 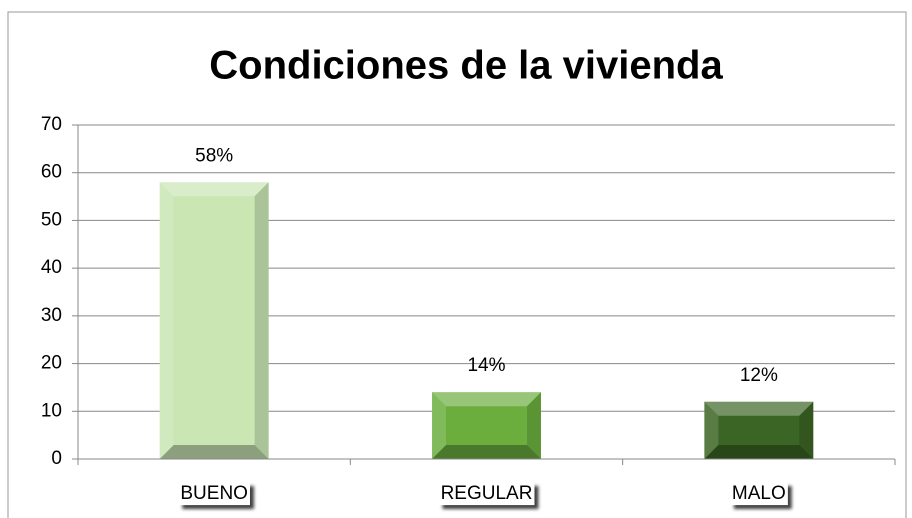 I want to click on x-tick-label: BUENO, so click(x=214, y=493).